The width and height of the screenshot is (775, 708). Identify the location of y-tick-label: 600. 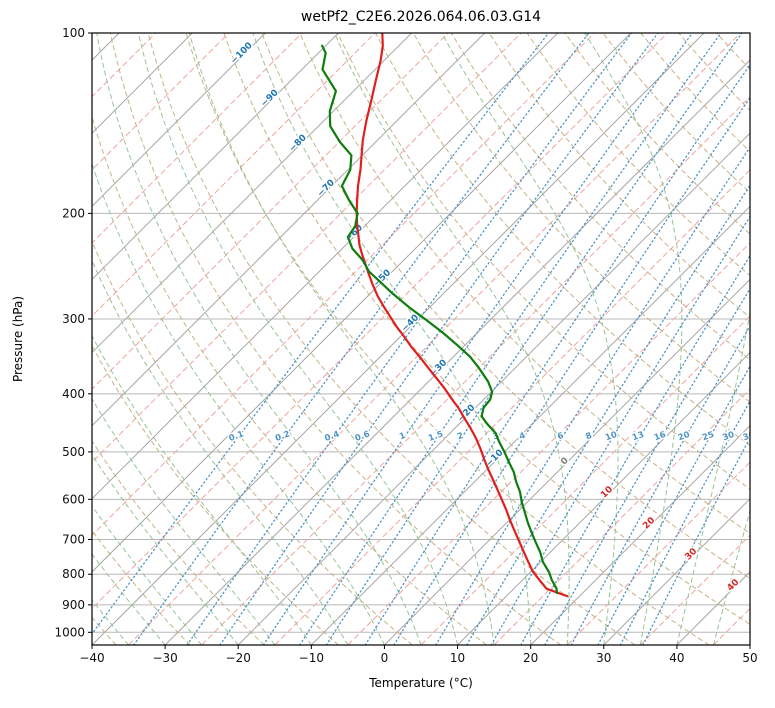
(73, 499).